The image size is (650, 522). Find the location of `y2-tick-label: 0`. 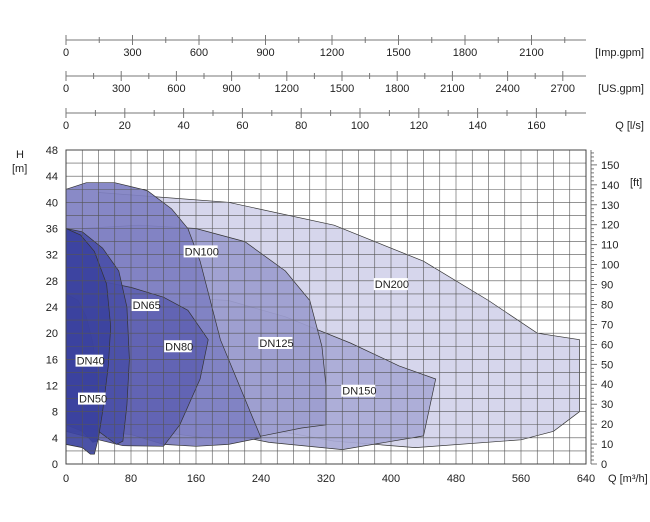

y2-tick-label: 0 is located at coordinates (604, 465).